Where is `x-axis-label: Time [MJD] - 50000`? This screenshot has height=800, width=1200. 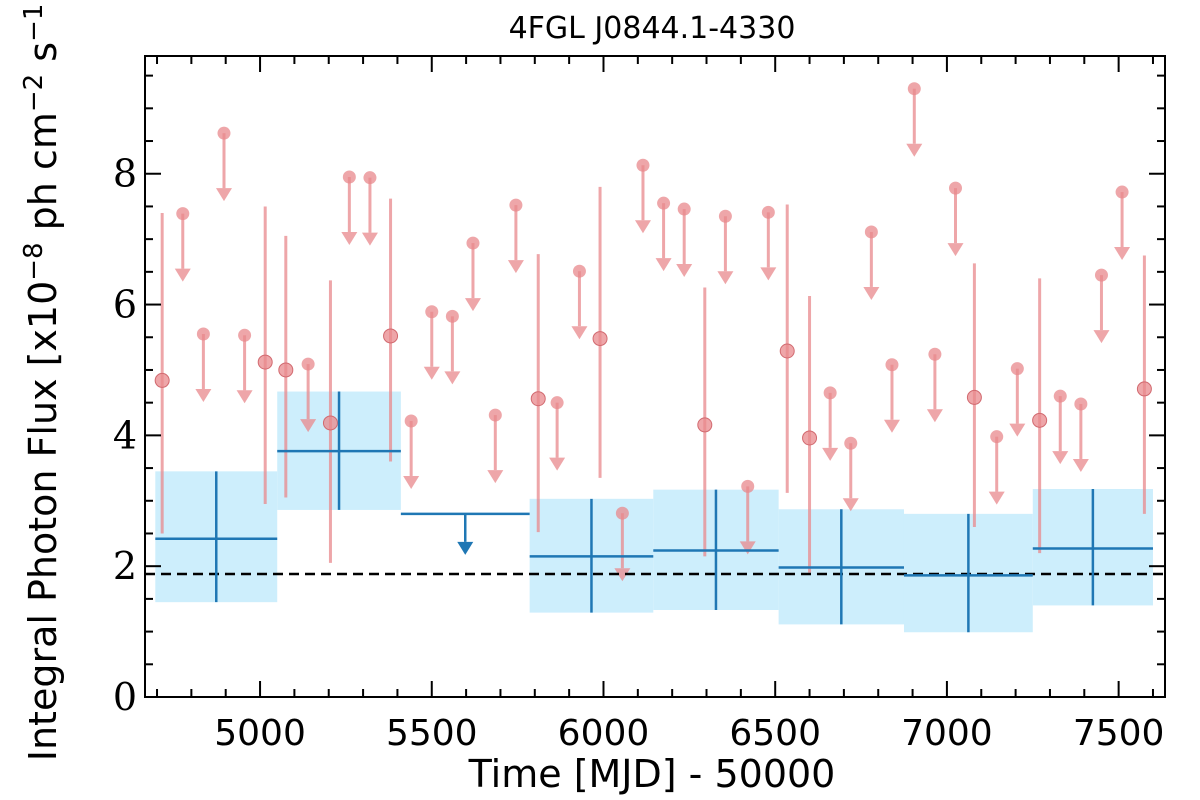
x-axis-label: Time [MJD] - 50000 is located at coordinates (652, 774).